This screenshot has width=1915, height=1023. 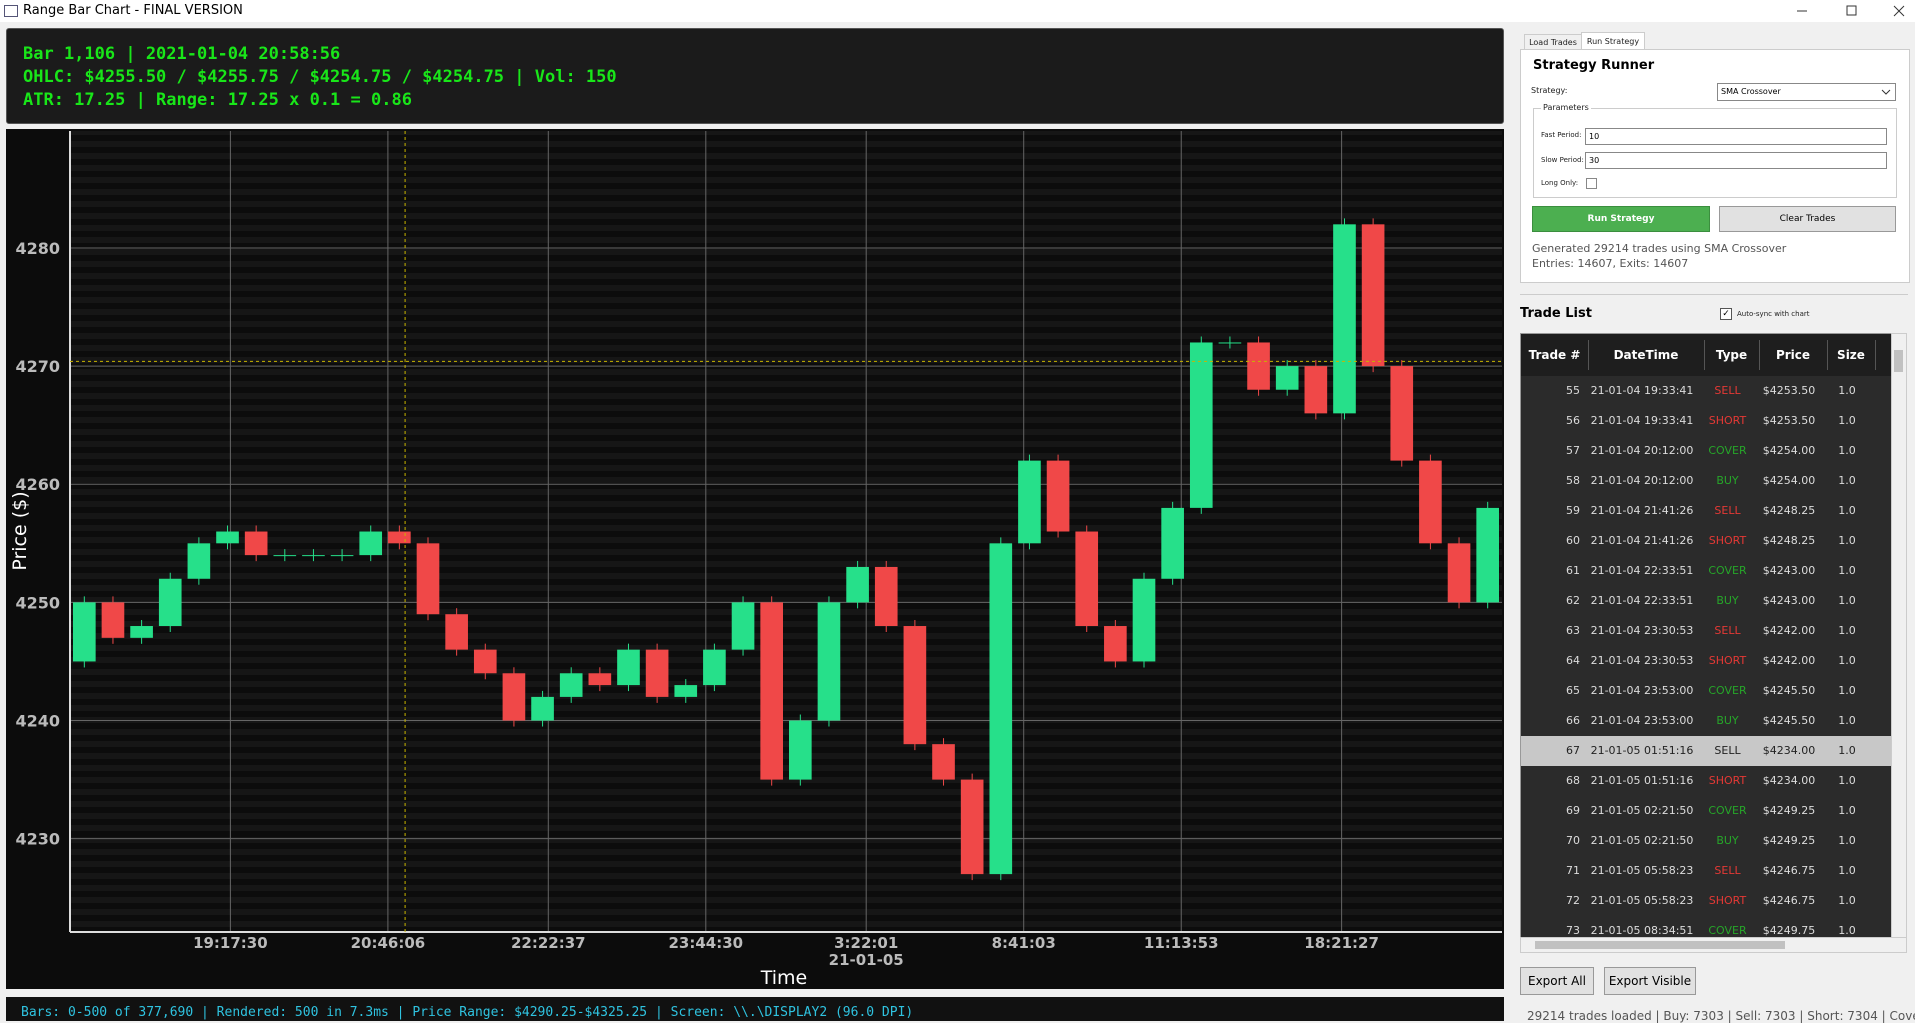 What do you see at coordinates (1706, 541) in the screenshot?
I see `table-row: 60 21-01-04 21:41:26 SHORT $4248.25 1.0` at bounding box center [1706, 541].